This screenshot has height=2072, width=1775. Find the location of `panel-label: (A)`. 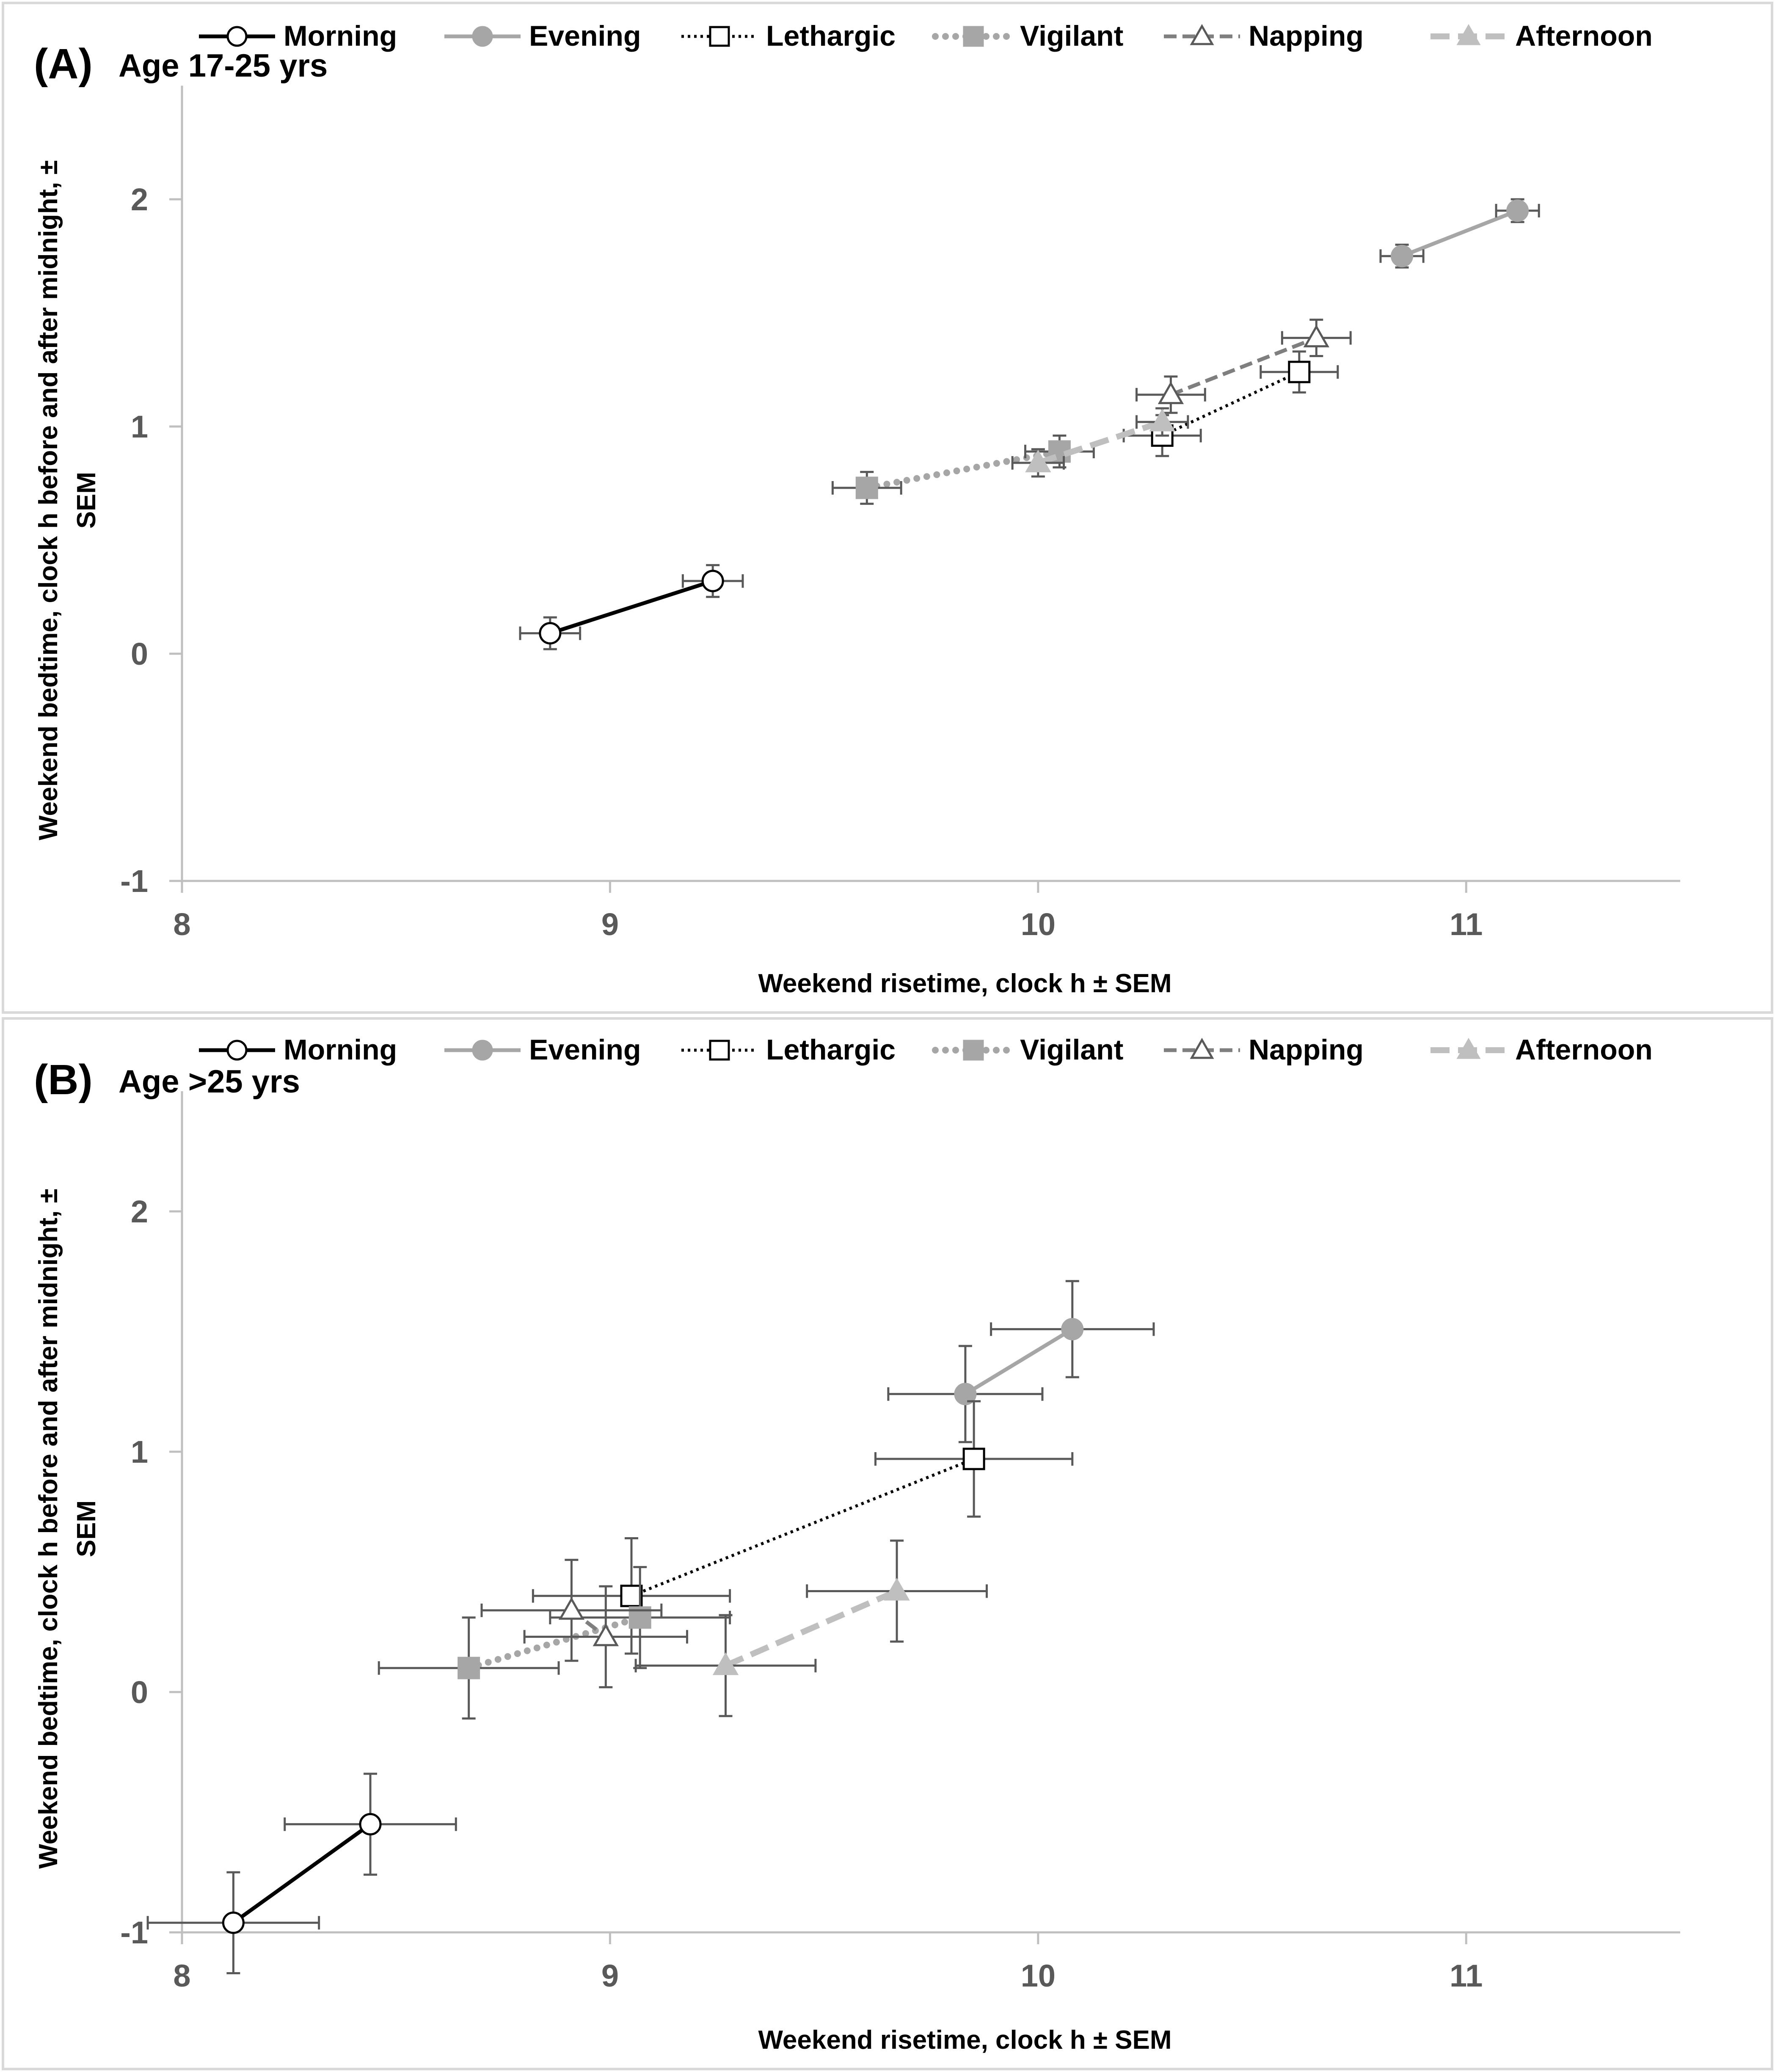

panel-label: (A) is located at coordinates (63, 64).